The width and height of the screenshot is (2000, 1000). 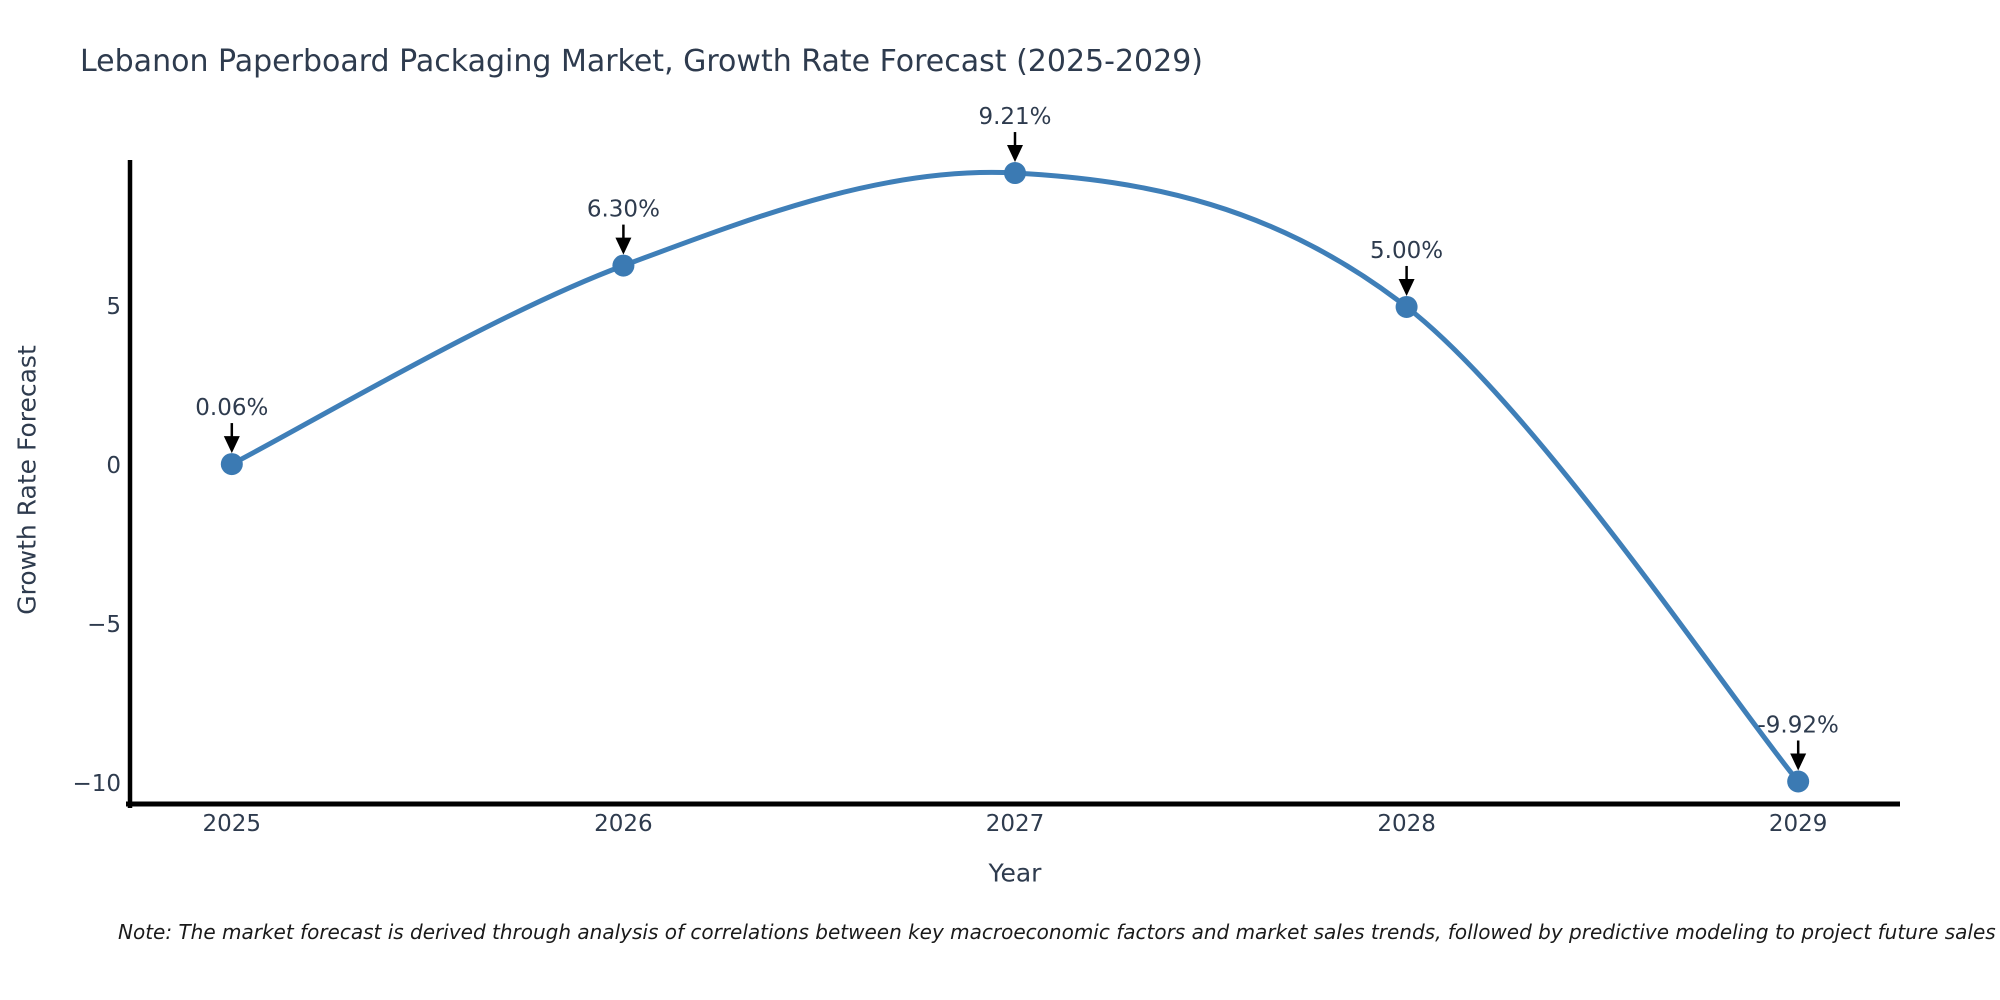 I want to click on y-tick-label: −5, so click(x=104, y=625).